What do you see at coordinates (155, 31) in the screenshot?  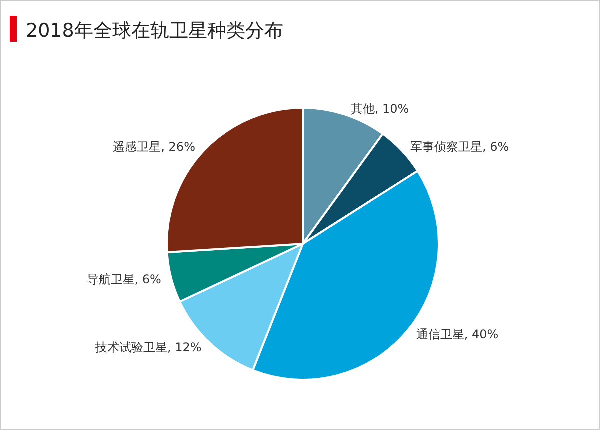 I see `chart-title: 2018年全球在轨卫星种类分布` at bounding box center [155, 31].